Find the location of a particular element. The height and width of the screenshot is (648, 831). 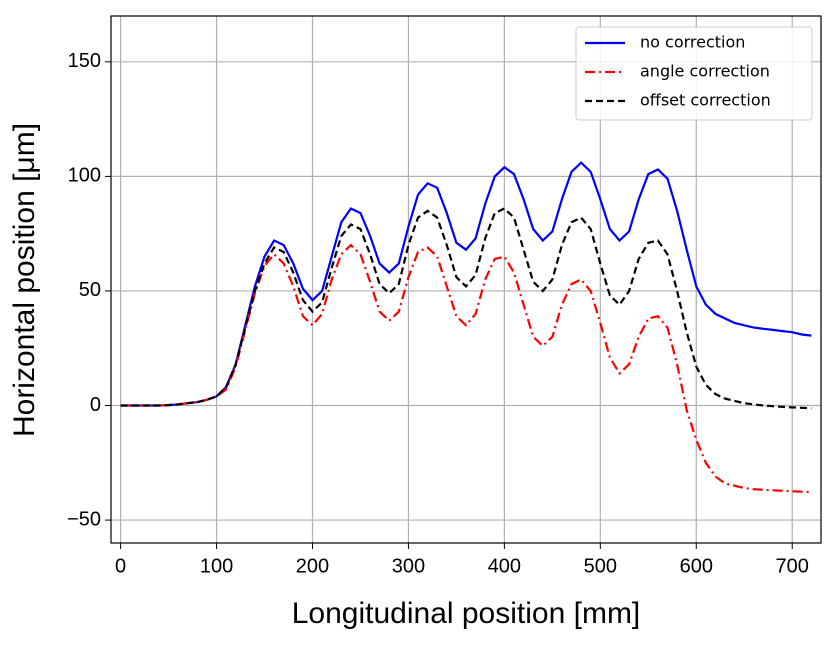

y-tick-label: 150 is located at coordinates (84, 61).